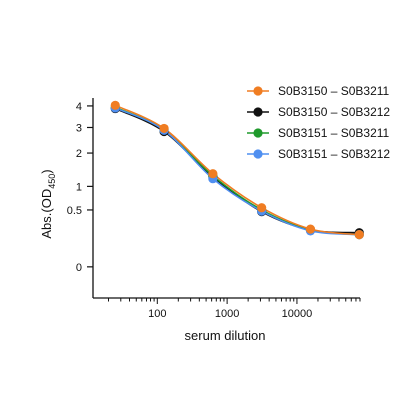  Describe the element at coordinates (334, 112) in the screenshot. I see `legend-label: S0B3150 – S0B3212` at that location.